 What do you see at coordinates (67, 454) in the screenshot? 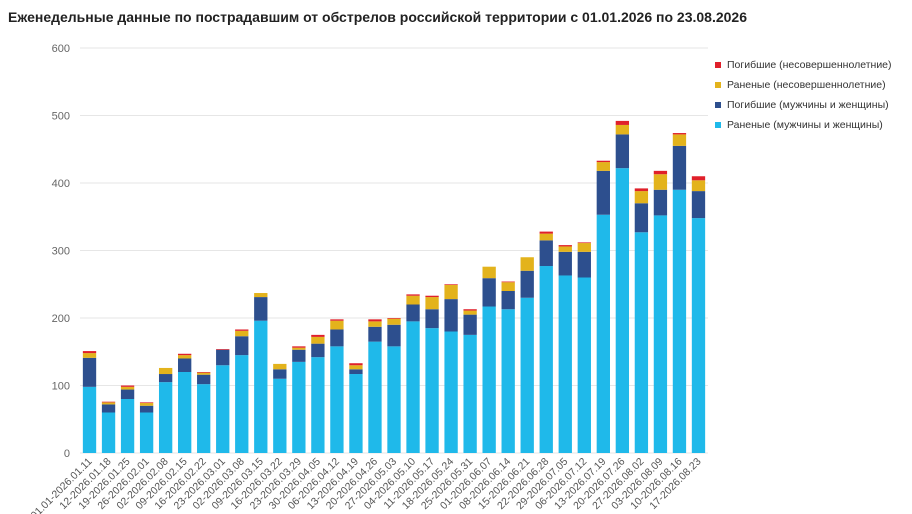
I see `y-tick-label: 0` at bounding box center [67, 454].